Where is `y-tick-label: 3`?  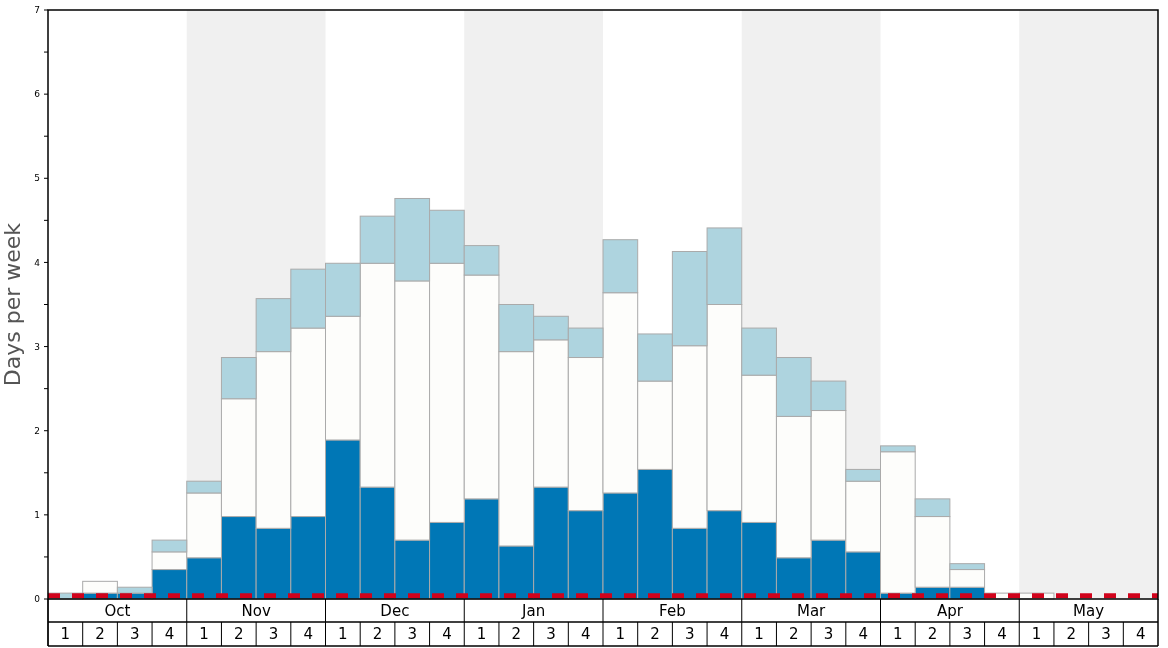
y-tick-label: 3 is located at coordinates (37, 346).